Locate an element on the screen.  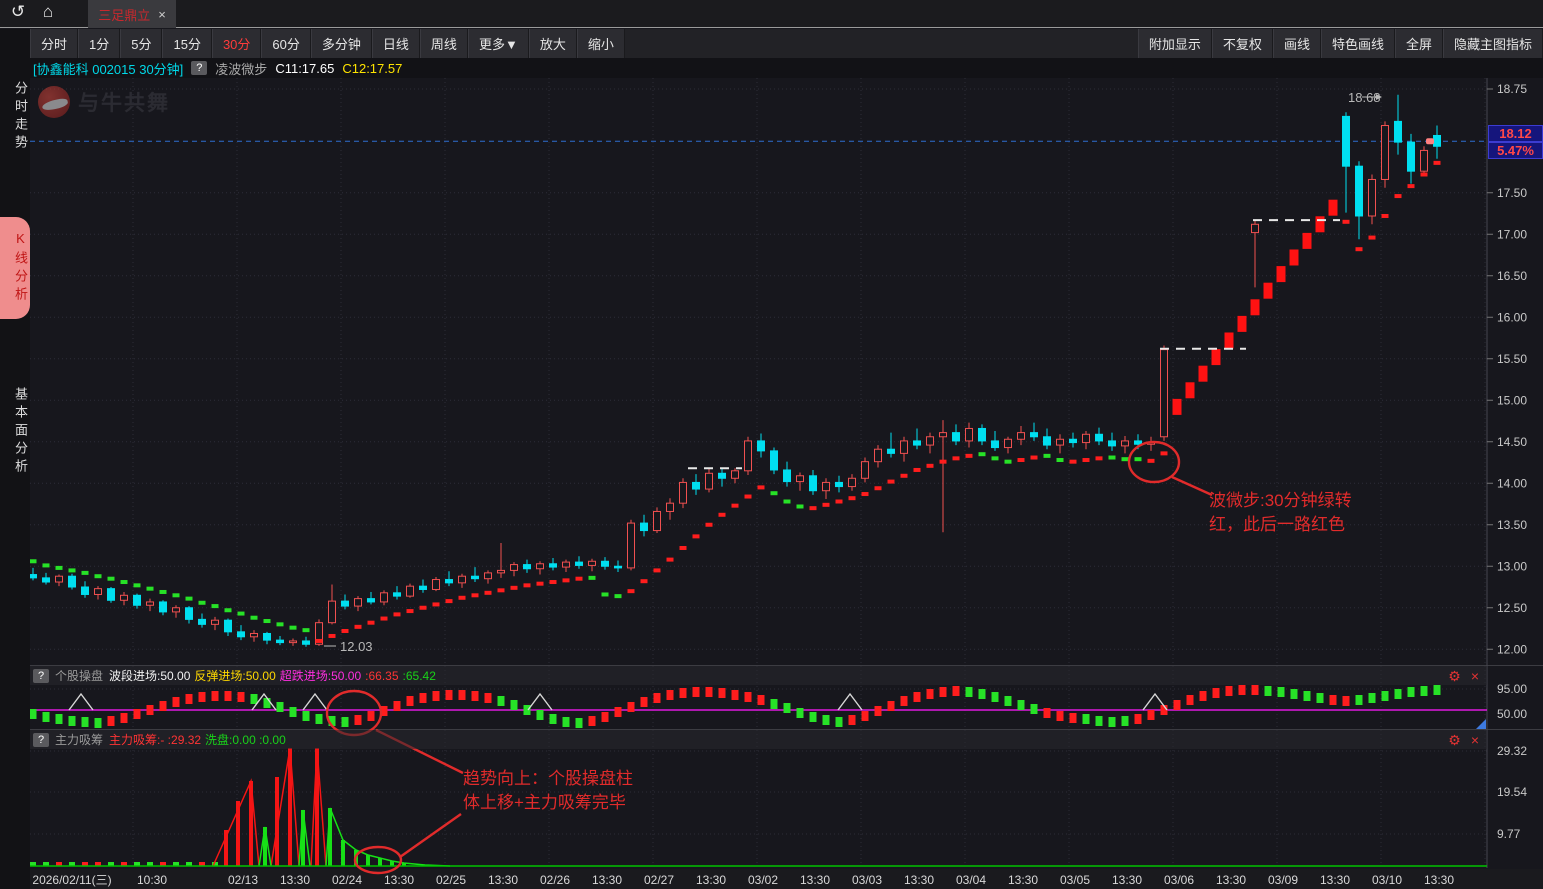
document-tab: 三足鼎立 × is located at coordinates (132, 14).